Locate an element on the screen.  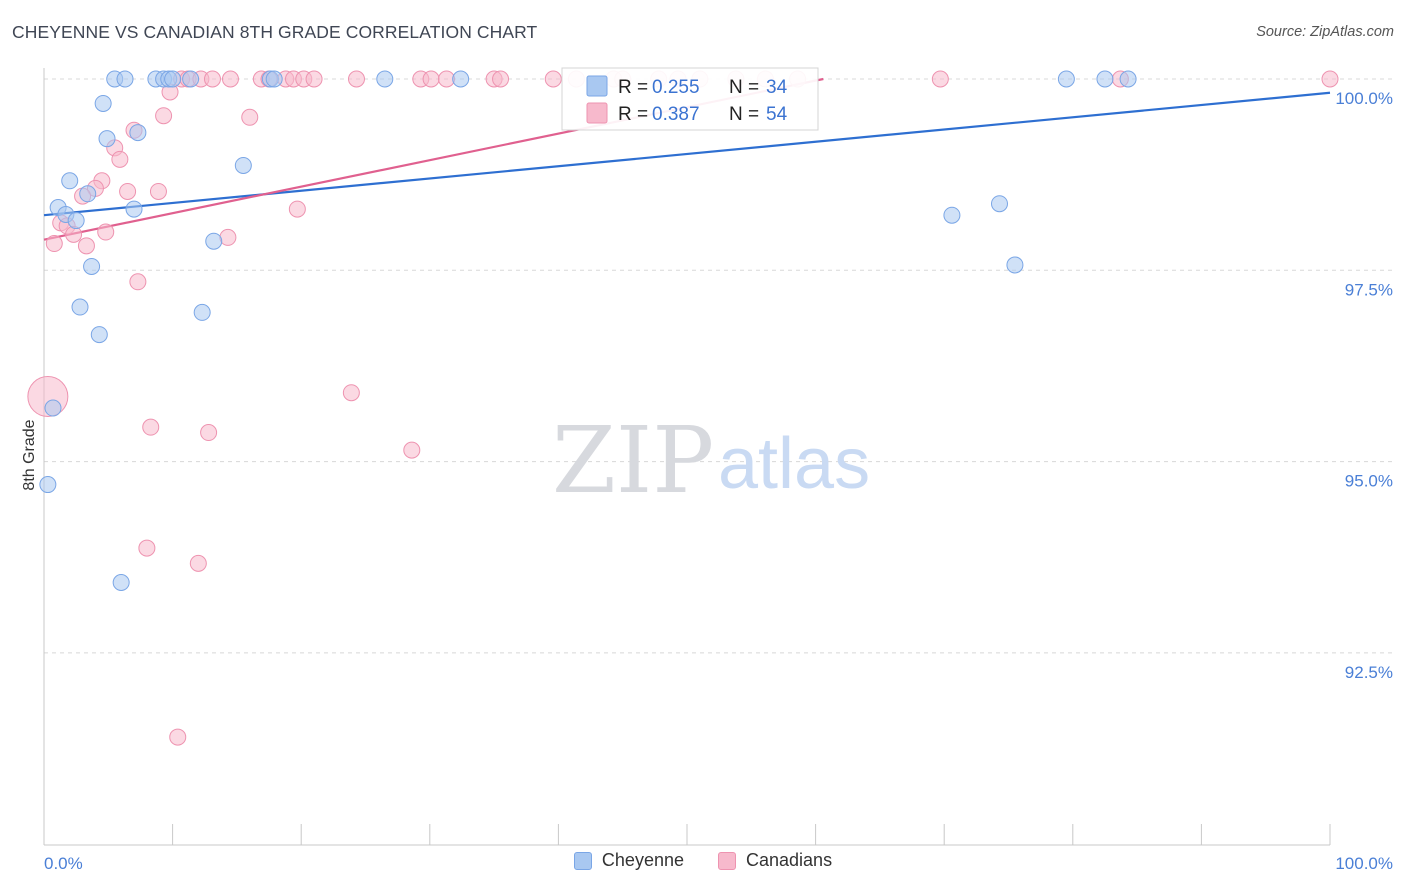
legend-r-value: 0.387 is located at coordinates (676, 114).